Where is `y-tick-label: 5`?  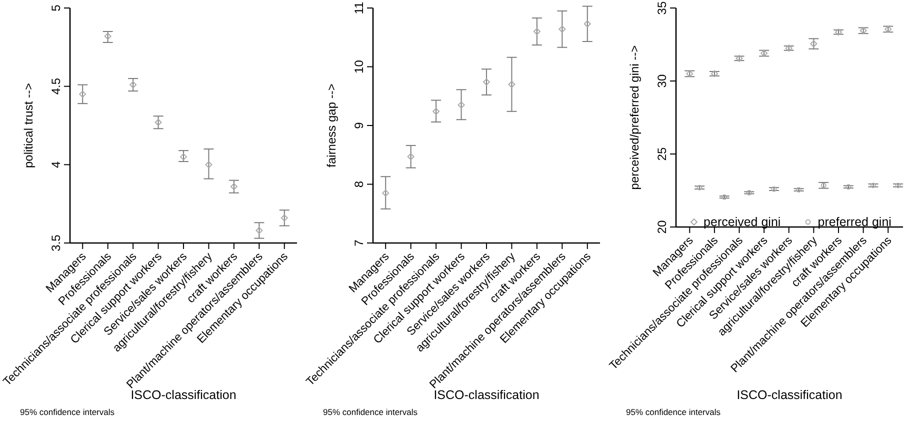 y-tick-label: 5 is located at coordinates (56, 8).